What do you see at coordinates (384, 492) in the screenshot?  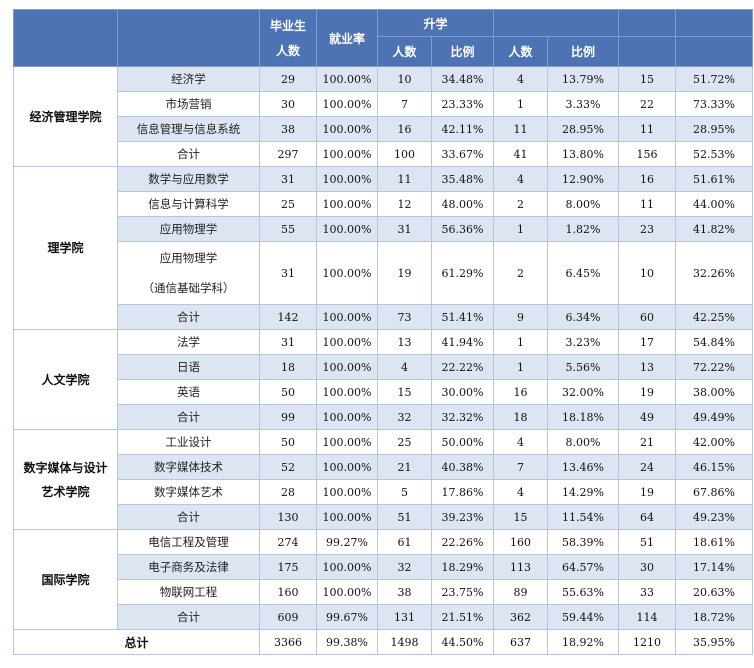 I see `table-row: 数字媒体艺术 28 100.00% 5 17.86% 4 14.29% 19 67.86%` at bounding box center [384, 492].